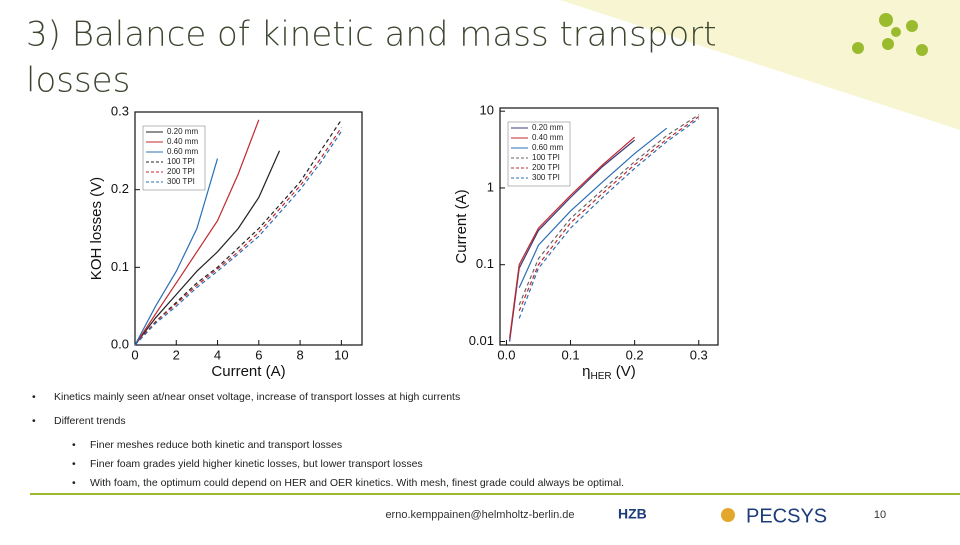 Image resolution: width=960 pixels, height=545 pixels. Describe the element at coordinates (635, 354) in the screenshot. I see `x-tick-label: 0.2` at that location.